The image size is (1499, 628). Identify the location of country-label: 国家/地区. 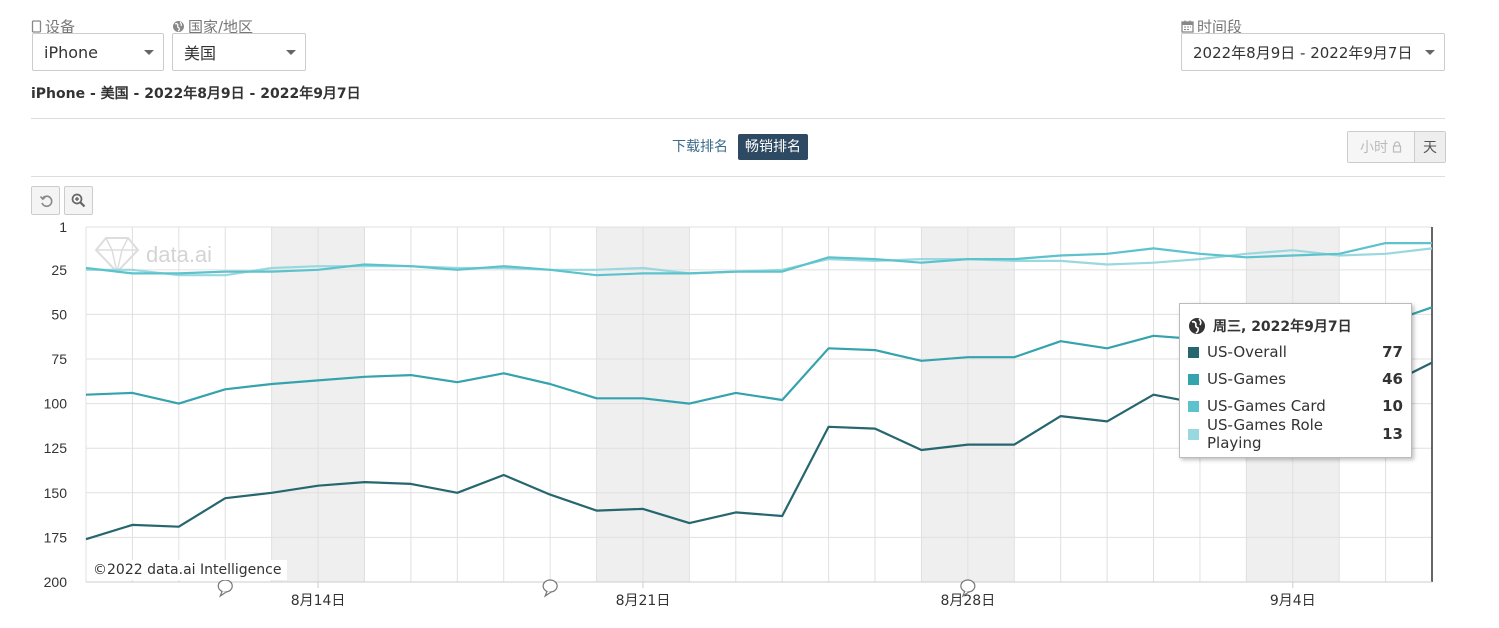
(212, 26).